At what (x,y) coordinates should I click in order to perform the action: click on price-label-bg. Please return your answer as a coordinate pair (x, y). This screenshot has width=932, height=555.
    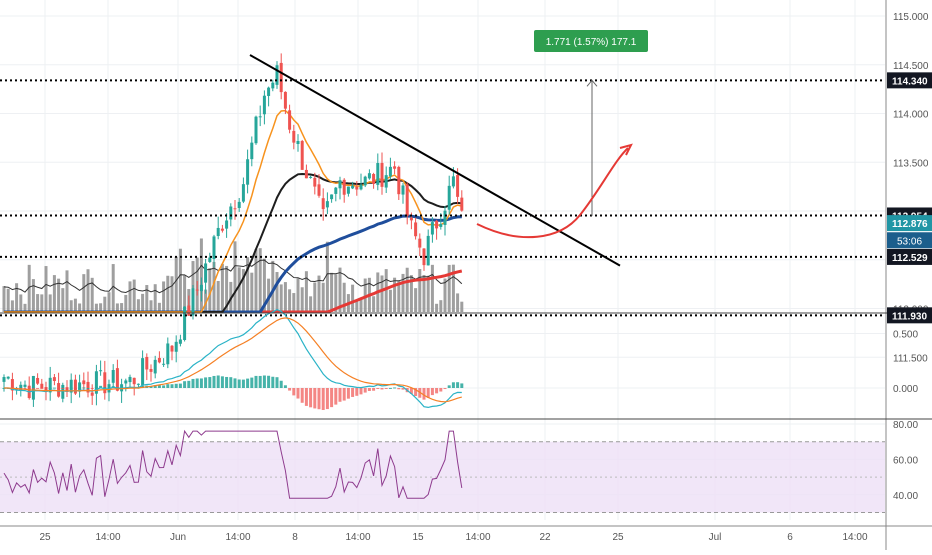
    Looking at the image, I should click on (909, 80).